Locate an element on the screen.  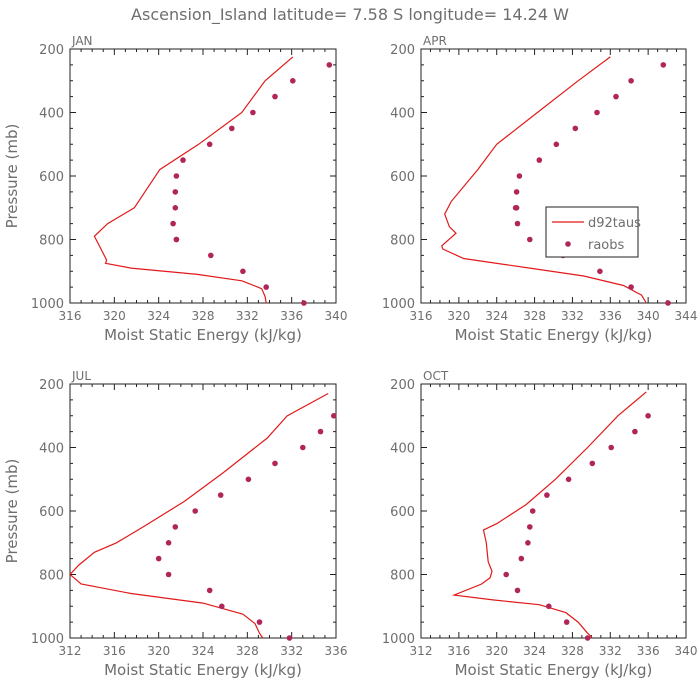
legend: d92taus raobs is located at coordinates (593, 232).